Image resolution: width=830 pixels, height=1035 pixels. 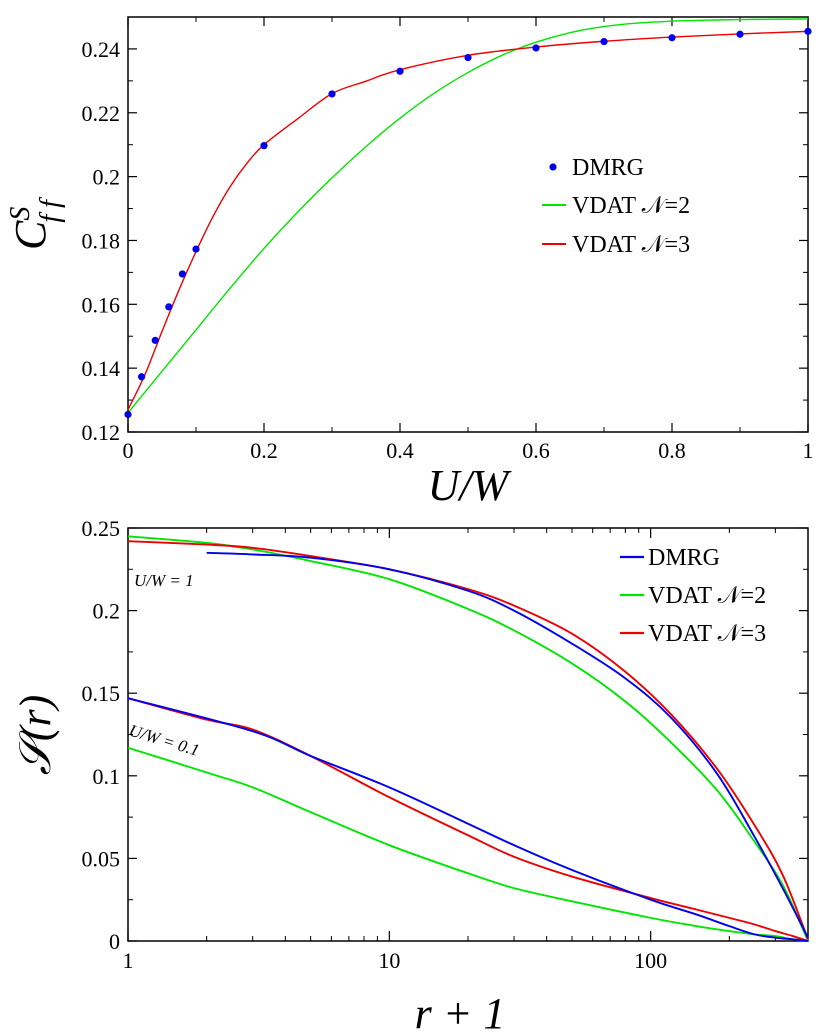 What do you see at coordinates (608, 168) in the screenshot?
I see `top-legend-label: DMRG` at bounding box center [608, 168].